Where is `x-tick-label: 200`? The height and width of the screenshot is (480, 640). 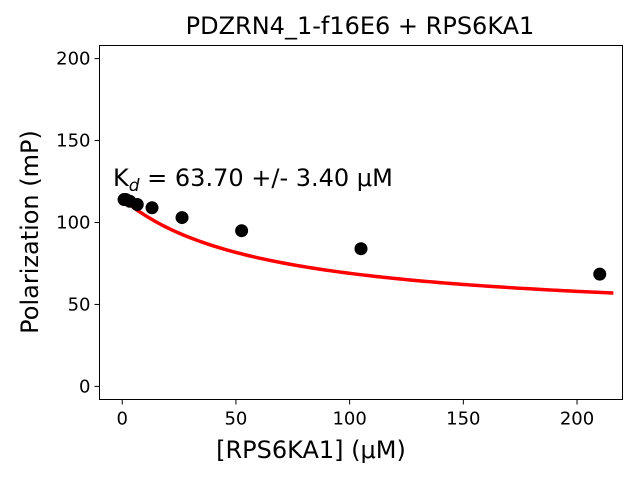 x-tick-label: 200 is located at coordinates (577, 419).